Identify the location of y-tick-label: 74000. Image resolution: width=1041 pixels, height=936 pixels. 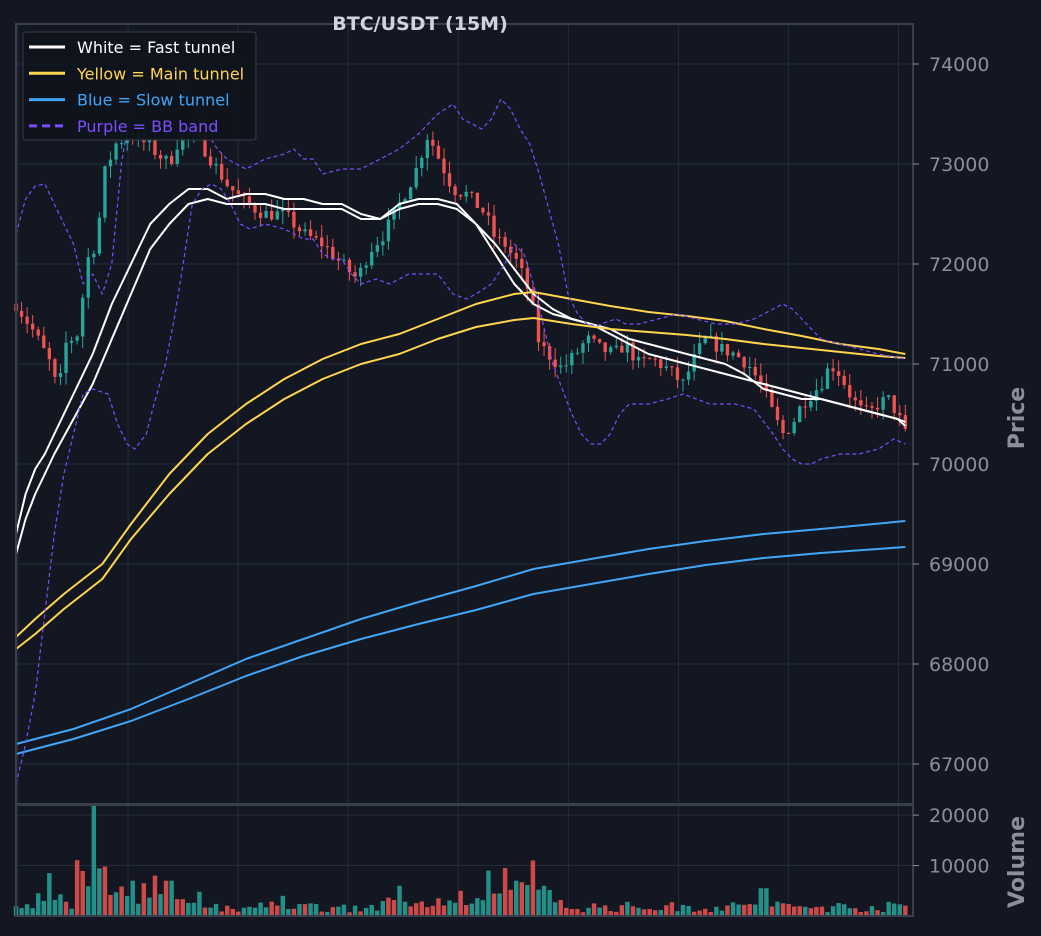
(959, 65).